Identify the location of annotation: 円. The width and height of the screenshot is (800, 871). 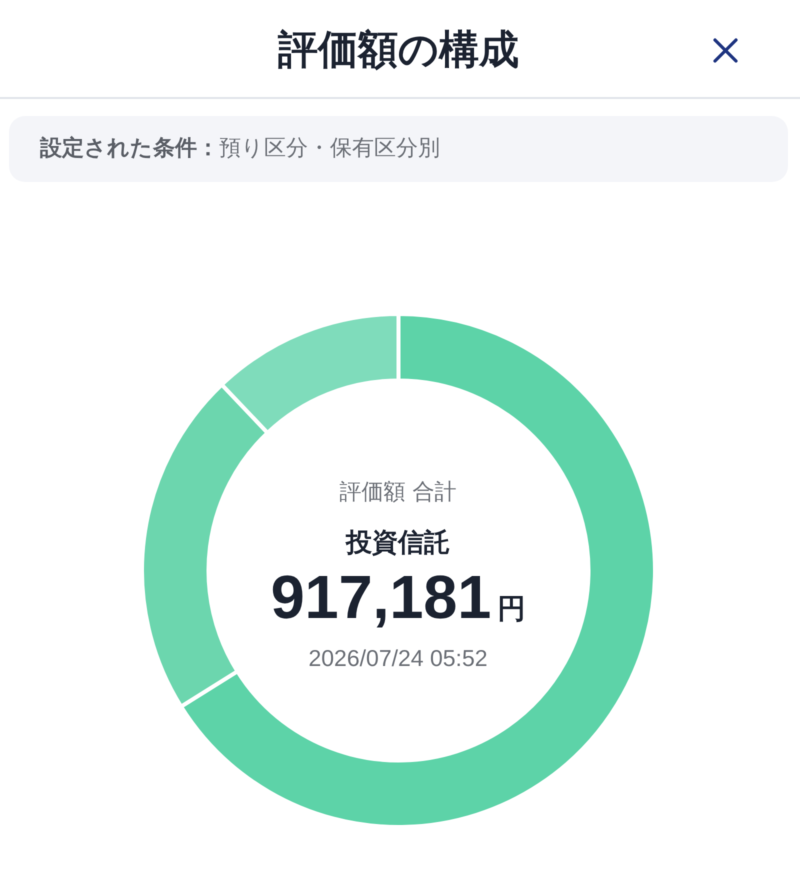
(511, 609).